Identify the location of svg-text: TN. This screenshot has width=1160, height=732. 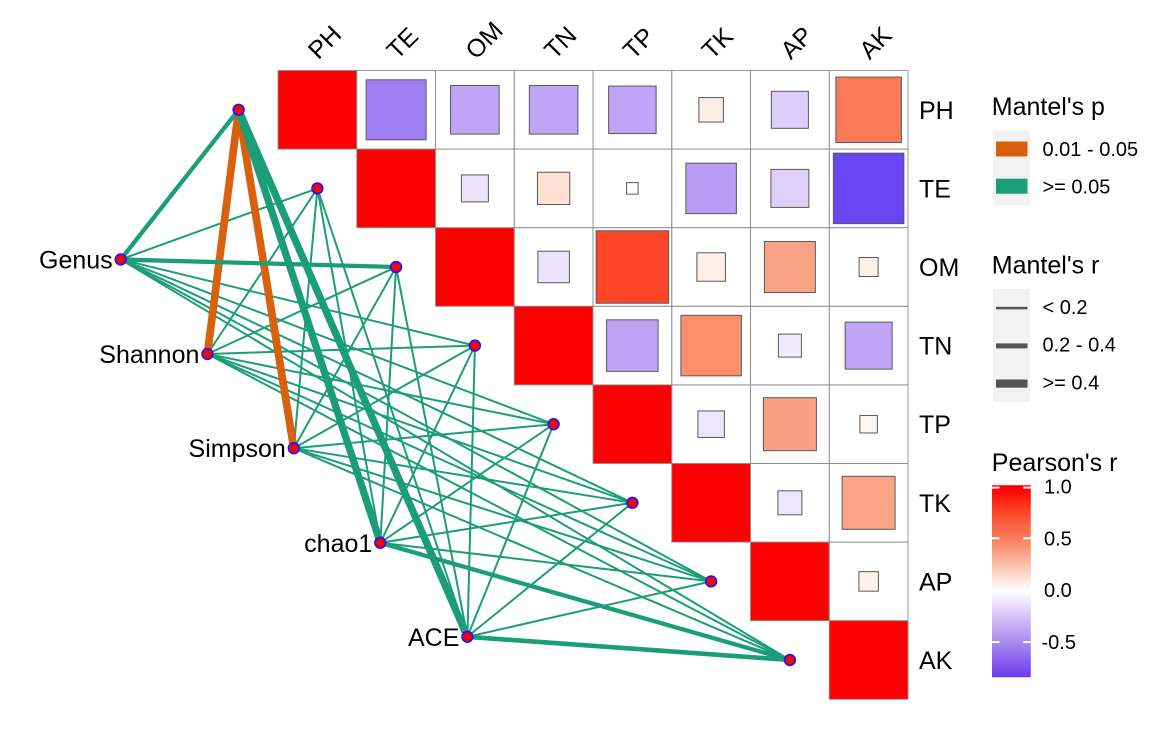
(935, 347).